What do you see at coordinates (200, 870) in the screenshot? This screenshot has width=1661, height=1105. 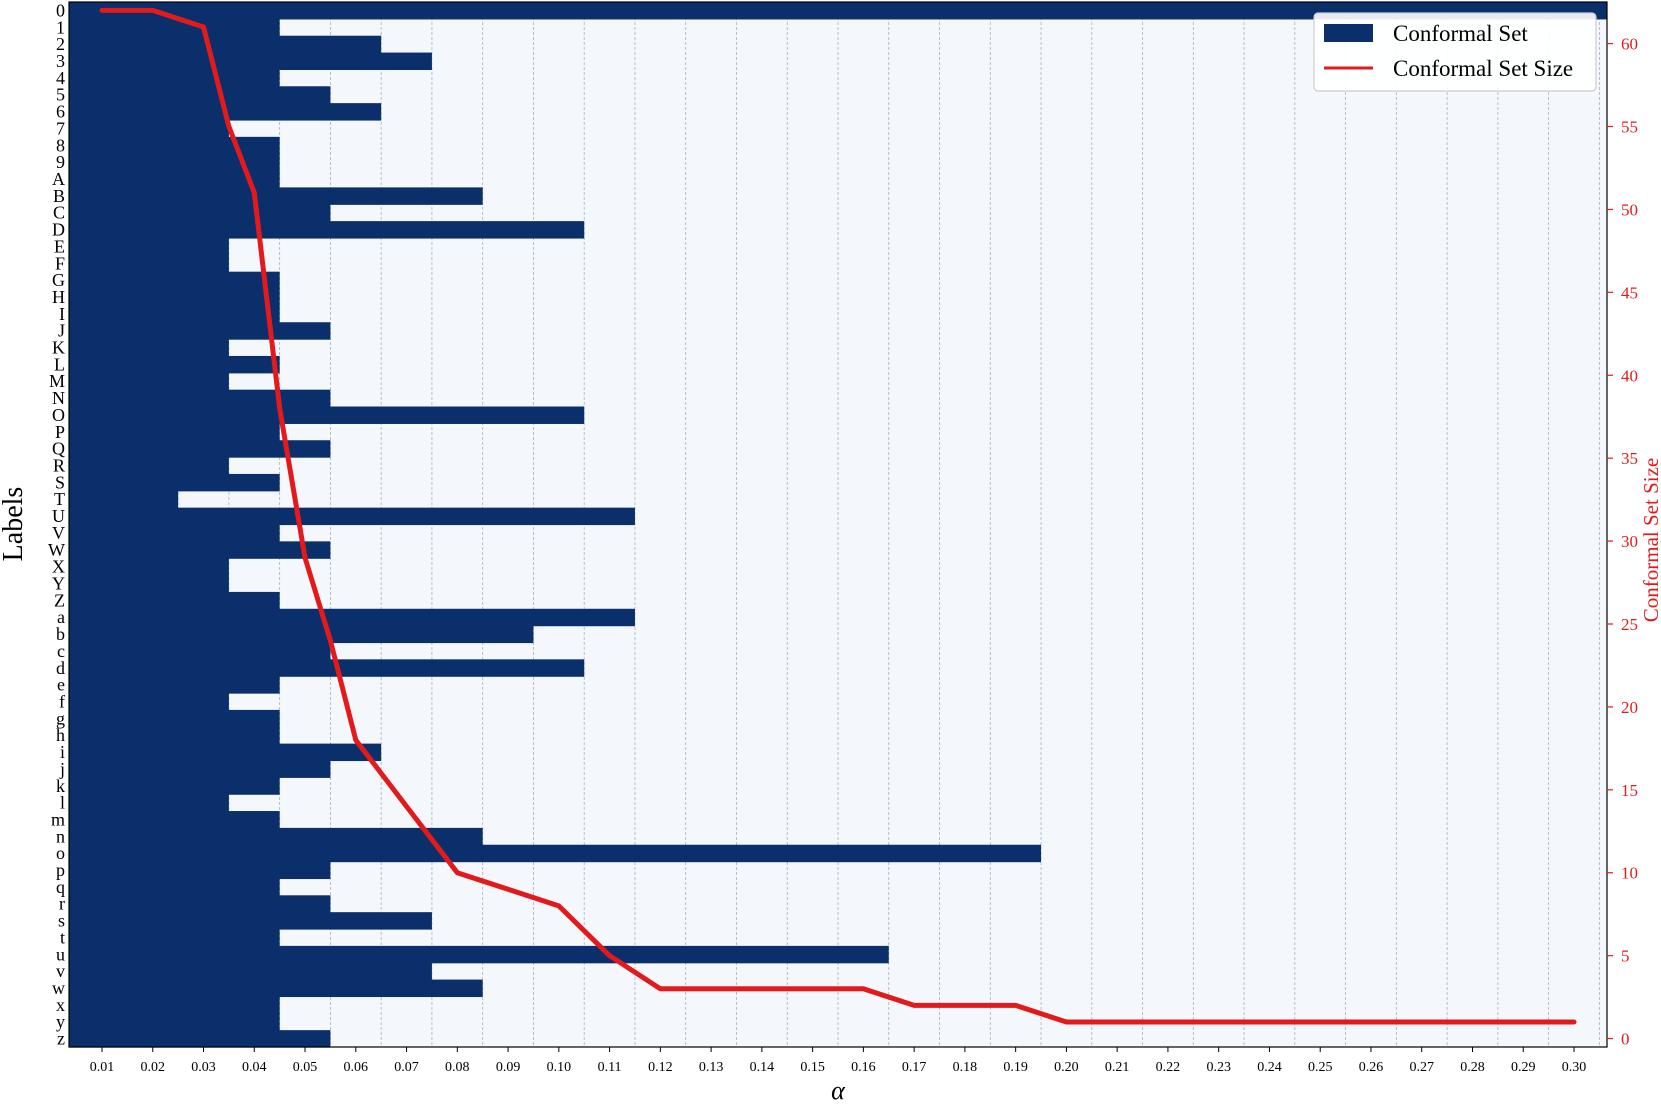 I see `set-row-p` at bounding box center [200, 870].